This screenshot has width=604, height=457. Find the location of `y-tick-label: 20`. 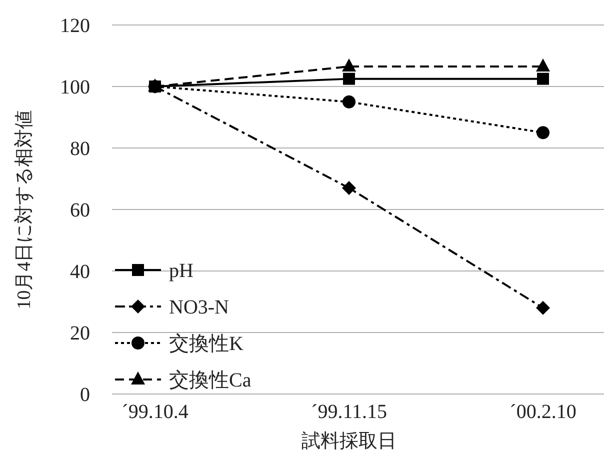

y-tick-label: 20 is located at coordinates (80, 333).